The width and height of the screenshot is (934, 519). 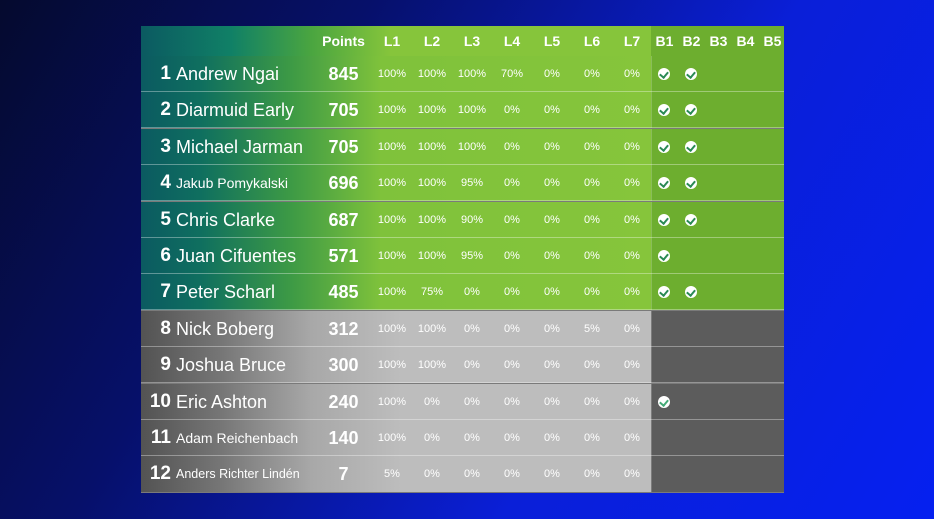 What do you see at coordinates (232, 183) in the screenshot?
I see `row-name: Jakub Pomykalski` at bounding box center [232, 183].